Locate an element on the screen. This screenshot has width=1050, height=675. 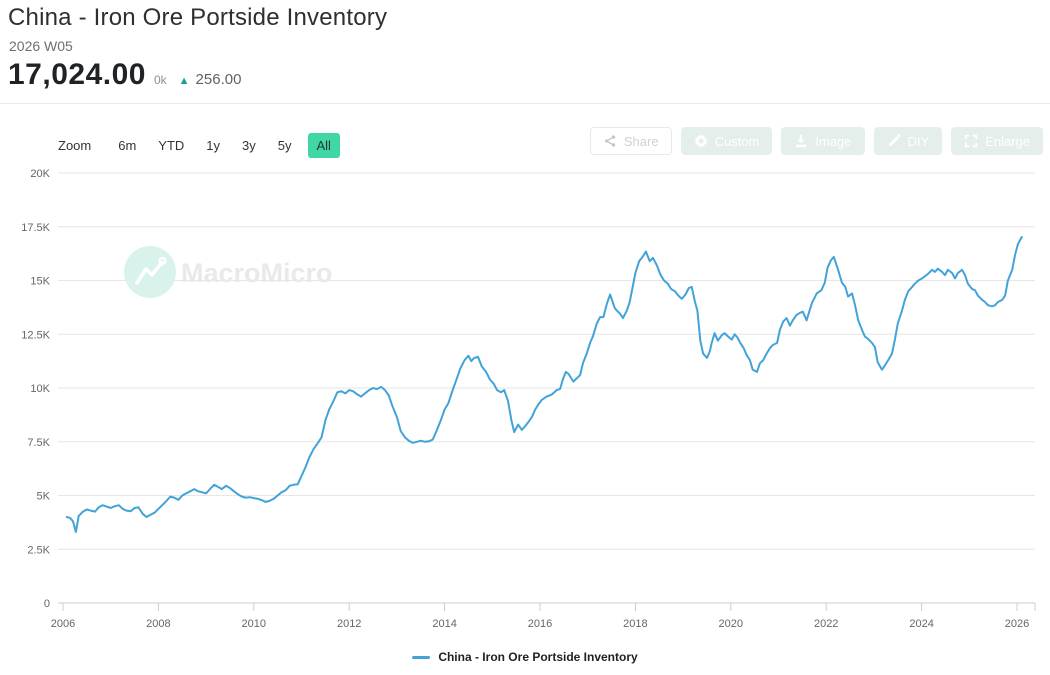
range-selector: Zoom 6m YTD 1y 3y 5y All is located at coordinates (201, 145).